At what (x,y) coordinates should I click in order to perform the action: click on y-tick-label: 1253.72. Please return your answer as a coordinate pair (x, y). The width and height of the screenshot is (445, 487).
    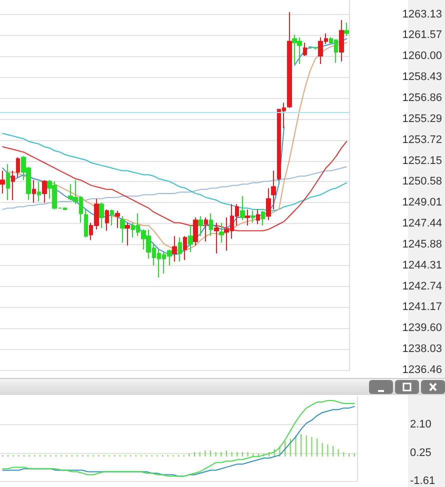
    Looking at the image, I should click on (422, 140).